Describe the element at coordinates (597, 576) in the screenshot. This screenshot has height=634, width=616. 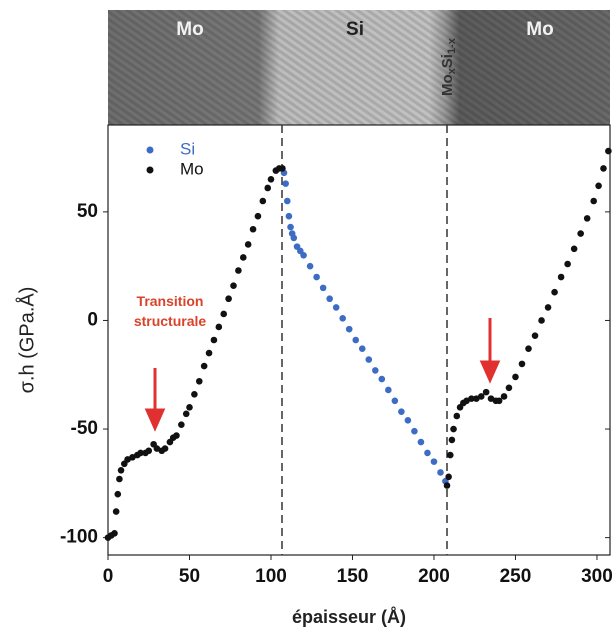
I see `x-tick-label: 300` at that location.